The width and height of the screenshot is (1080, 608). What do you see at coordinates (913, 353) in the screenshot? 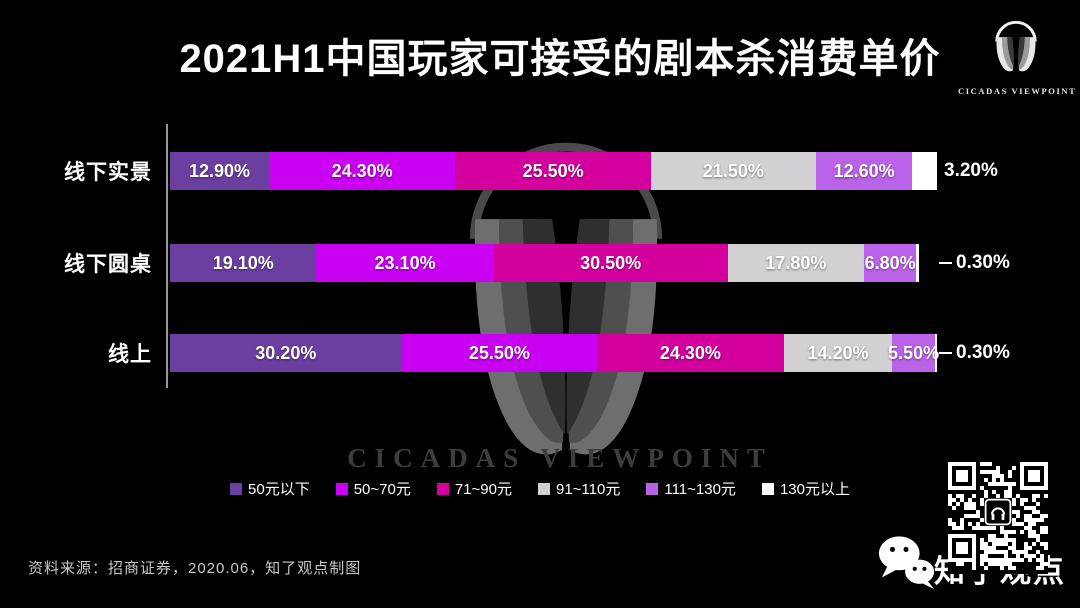
I see `bar-segment: 5.50%` at bounding box center [913, 353].